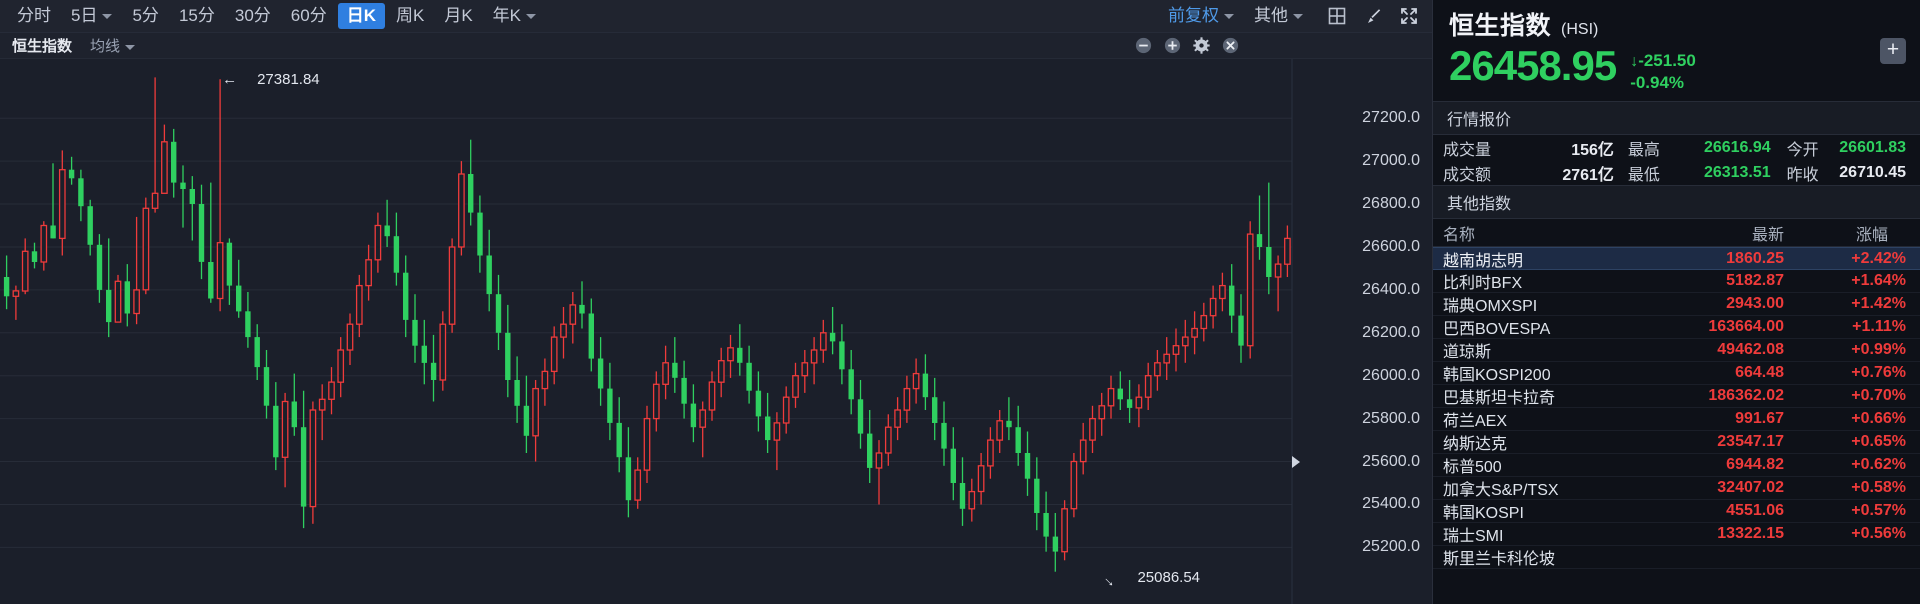 The height and width of the screenshot is (604, 1920). Describe the element at coordinates (458, 16) in the screenshot. I see `period-tab-8: 月K` at that location.